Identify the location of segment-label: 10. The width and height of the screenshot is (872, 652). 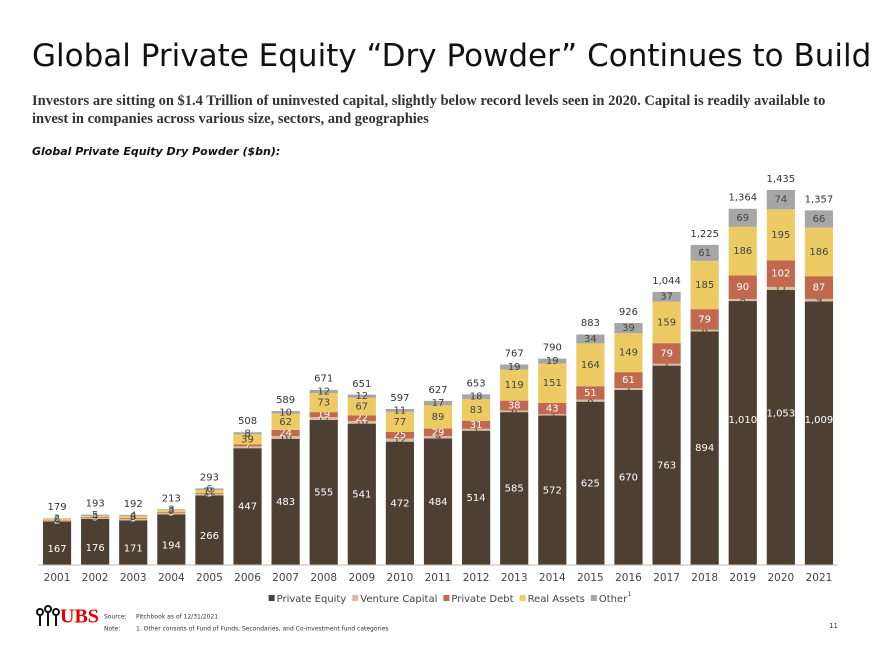
(285, 412).